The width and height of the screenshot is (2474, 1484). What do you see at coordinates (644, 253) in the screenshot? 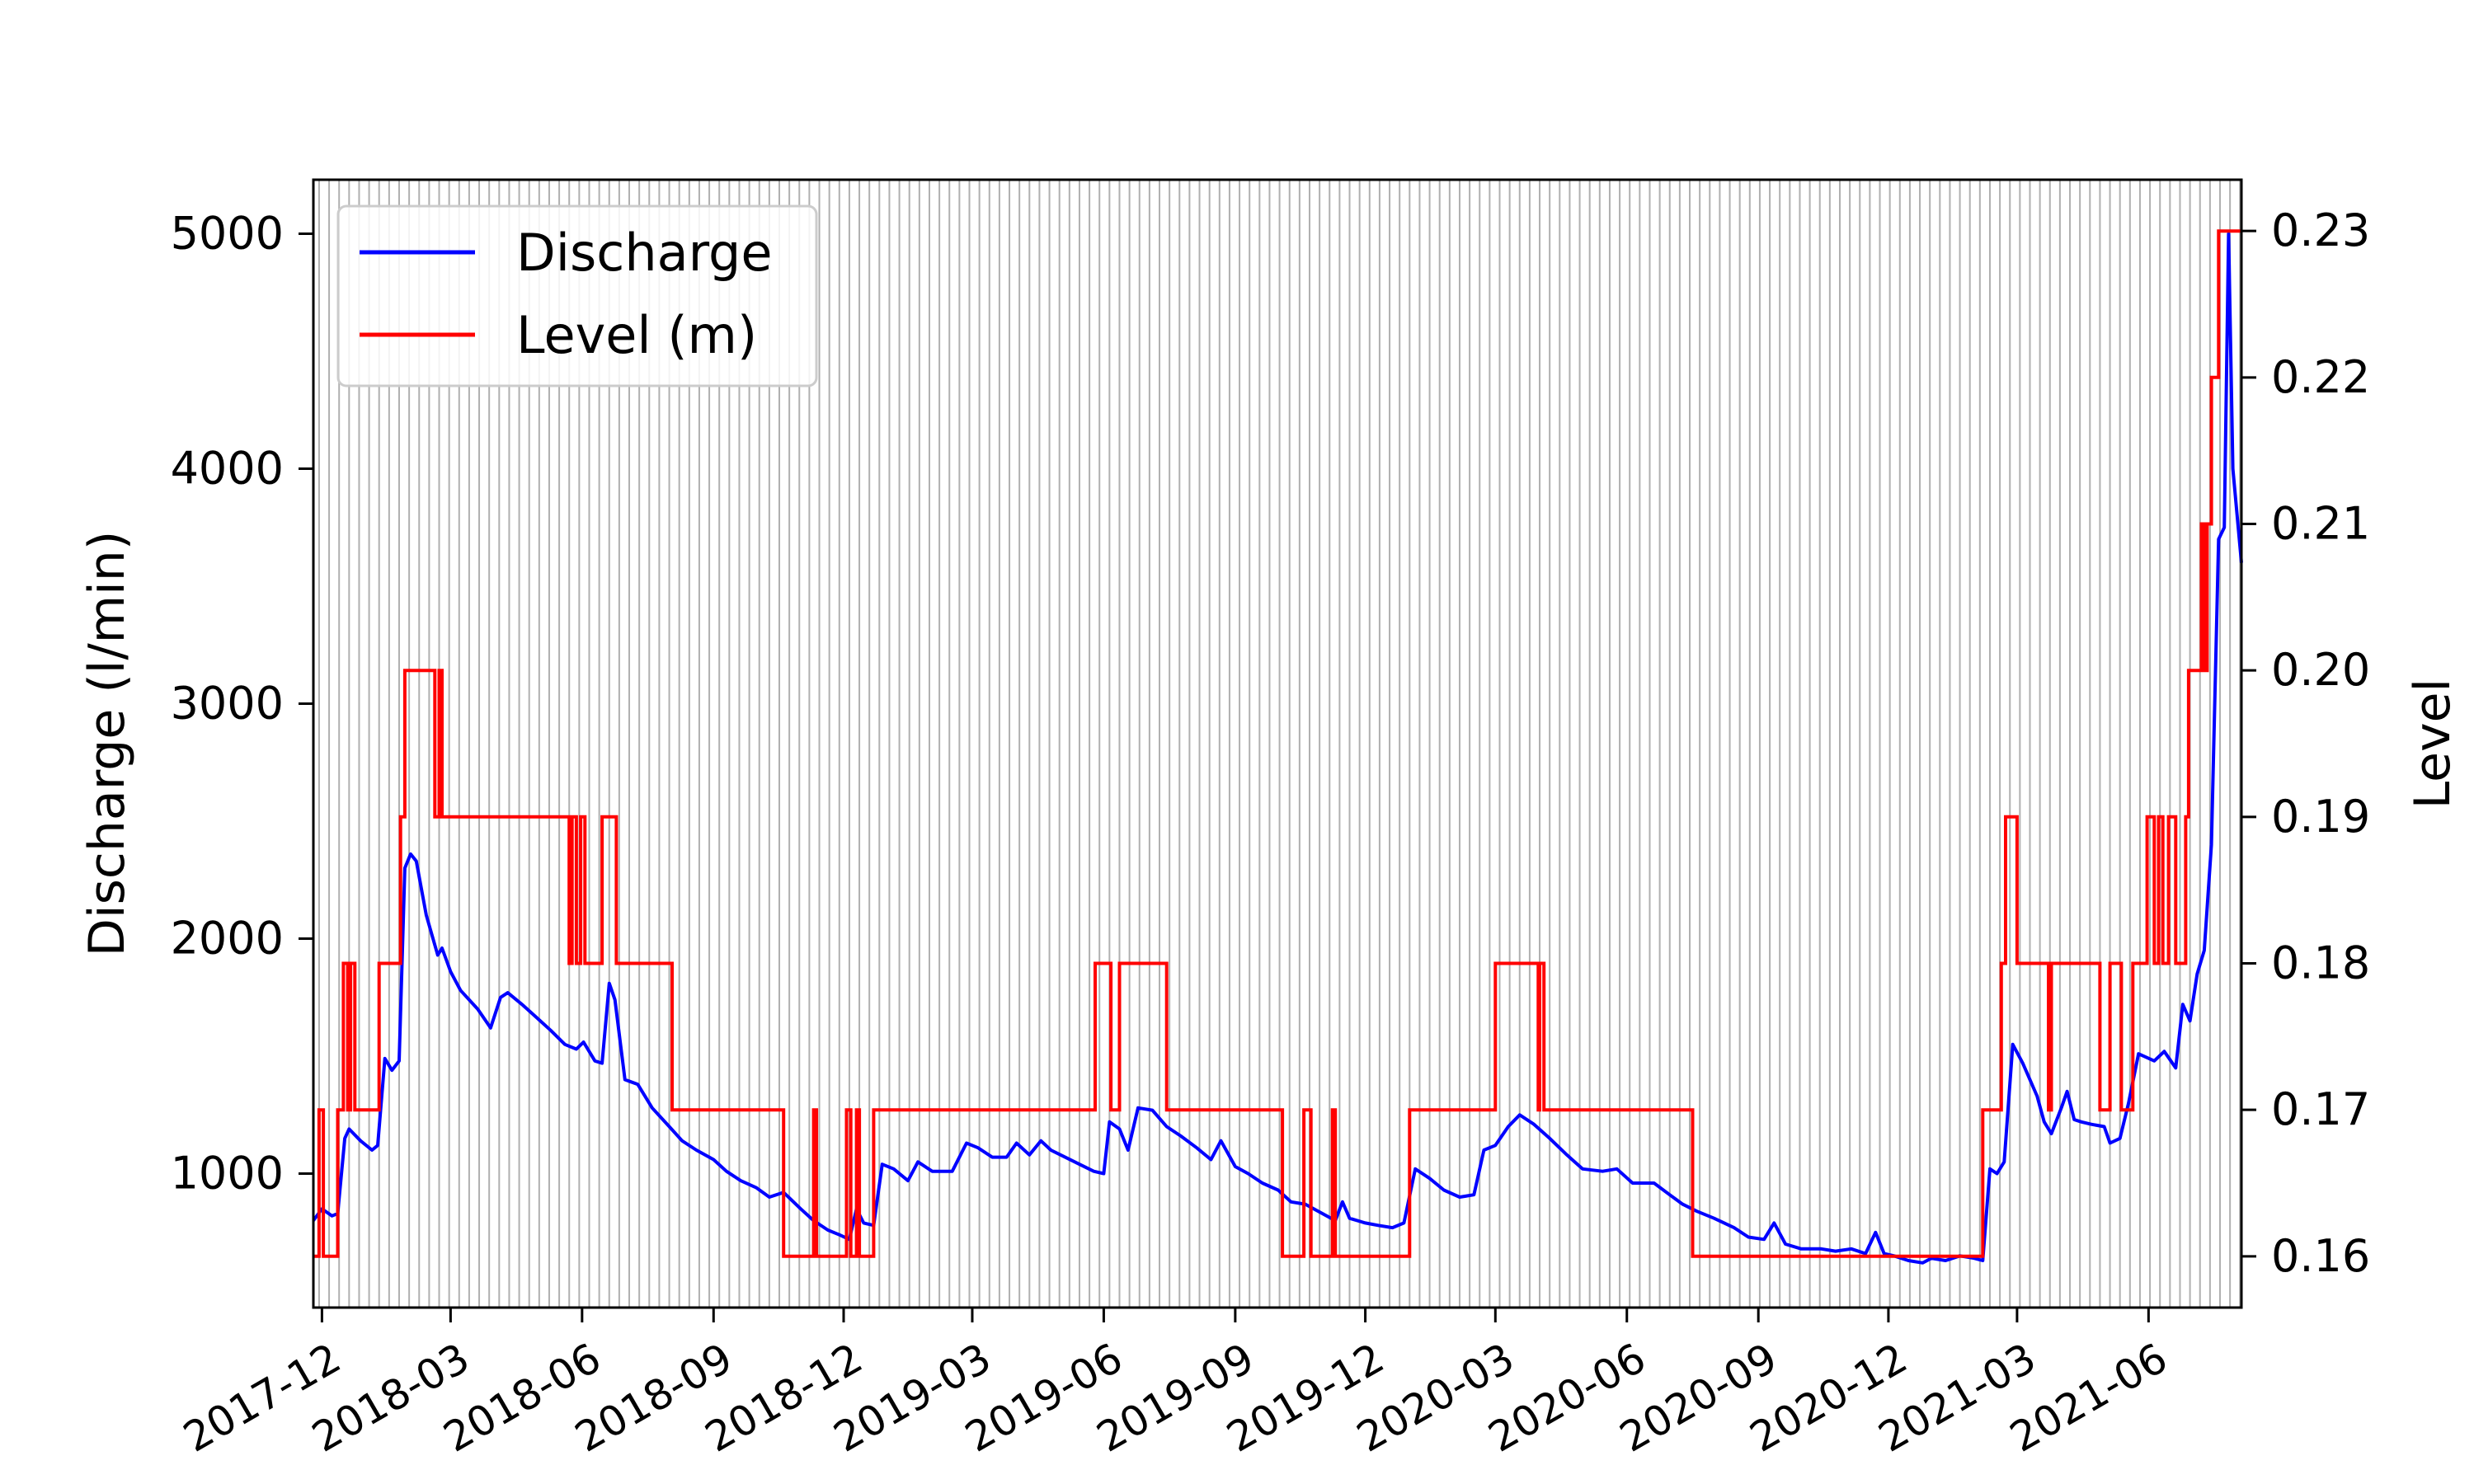
I see `legend-label: Discharge` at bounding box center [644, 253].